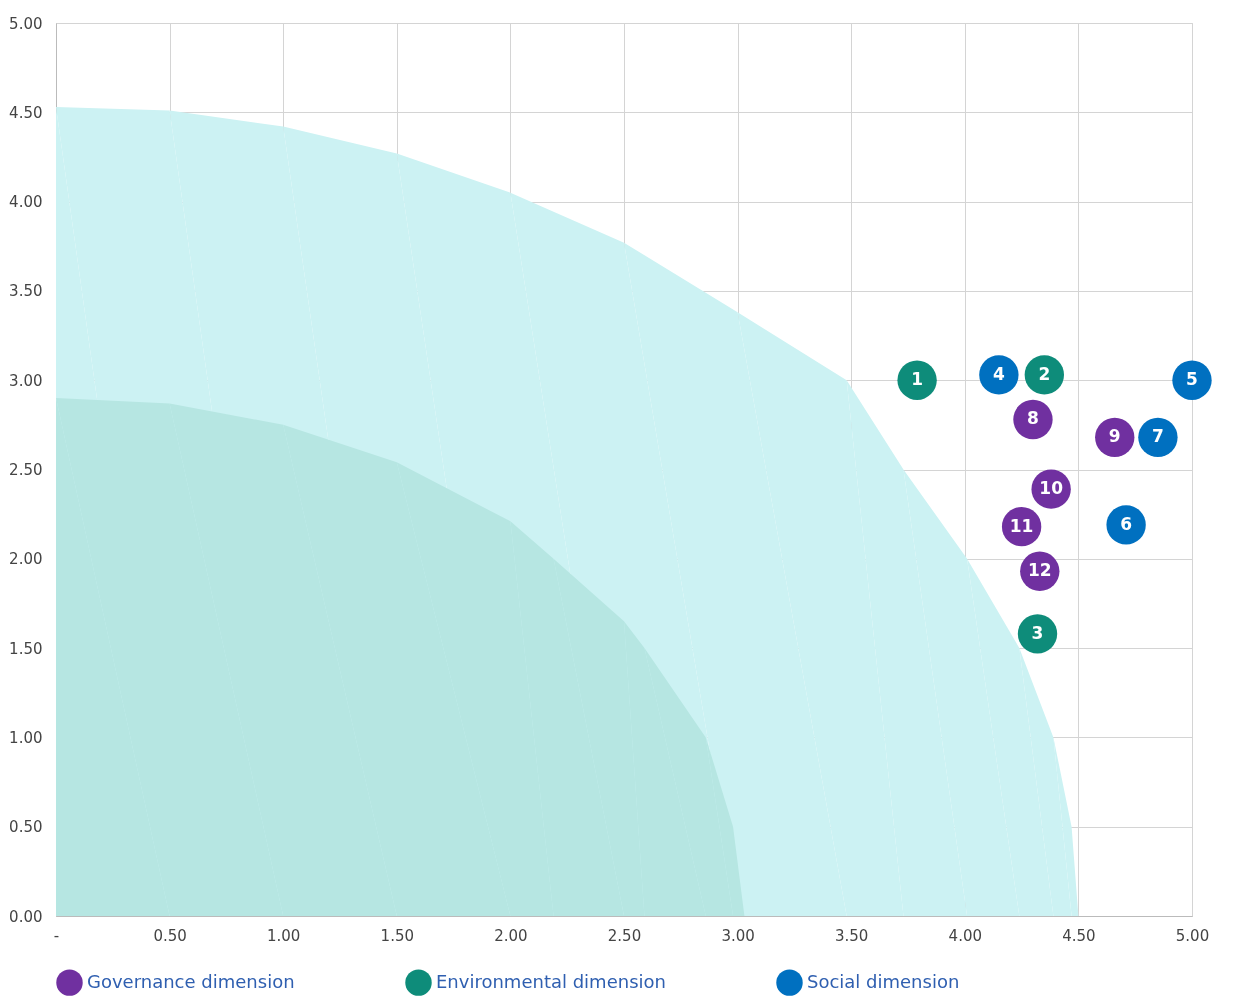 Image resolution: width=1245 pixels, height=1006 pixels. What do you see at coordinates (56, 935) in the screenshot?
I see `x-tick-label: -` at bounding box center [56, 935].